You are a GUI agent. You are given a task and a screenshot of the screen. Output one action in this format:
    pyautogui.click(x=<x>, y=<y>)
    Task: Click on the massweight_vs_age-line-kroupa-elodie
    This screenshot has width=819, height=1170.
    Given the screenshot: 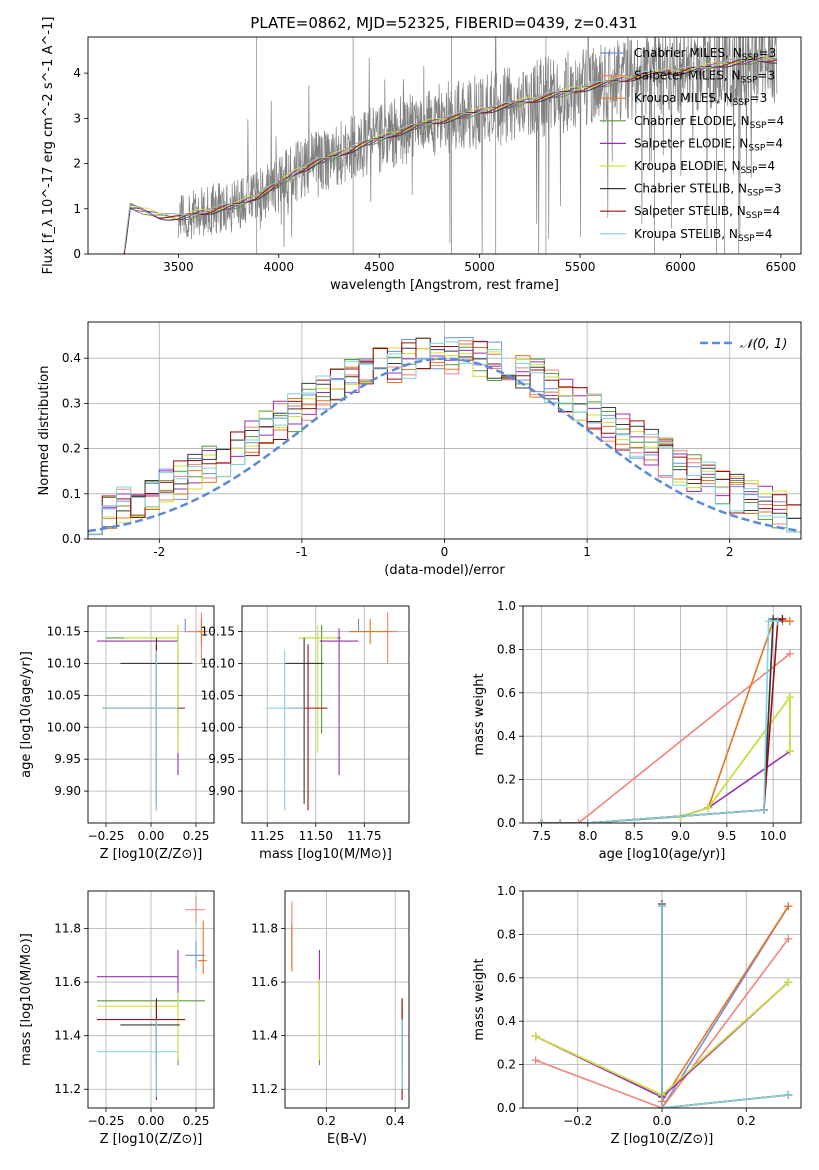 What is the action you would take?
    pyautogui.click(x=666, y=758)
    